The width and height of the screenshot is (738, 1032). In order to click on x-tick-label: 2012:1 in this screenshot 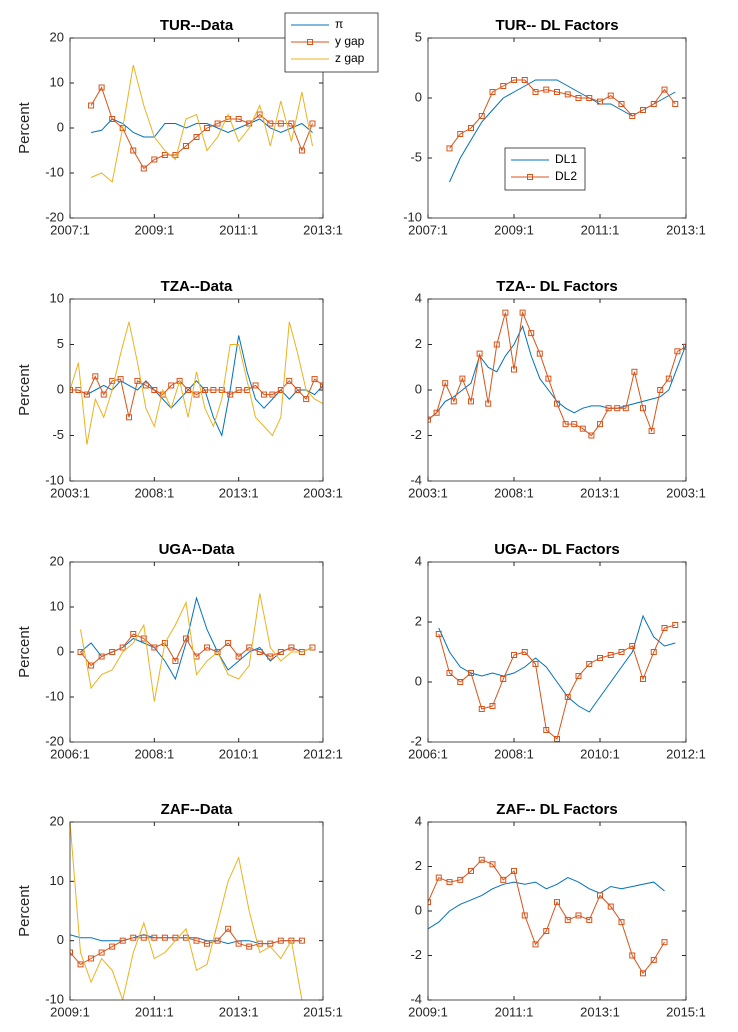, I will do `click(323, 753)`.